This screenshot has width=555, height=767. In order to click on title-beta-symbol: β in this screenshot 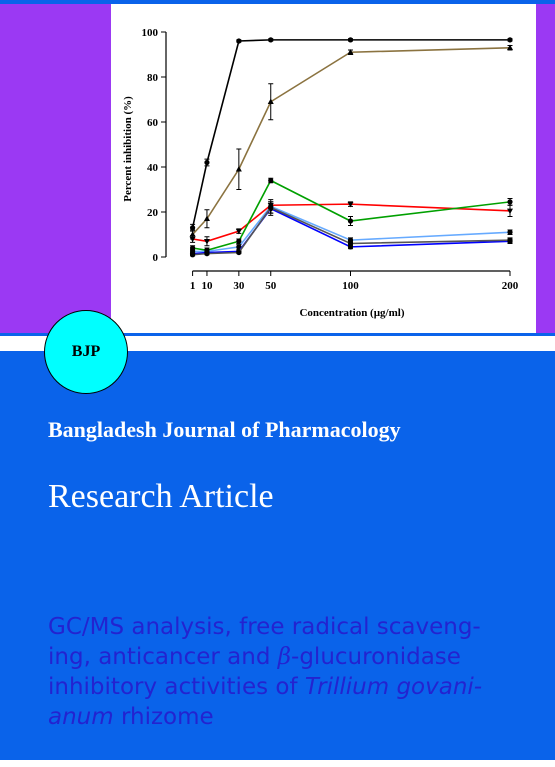, I will do `click(284, 657)`.